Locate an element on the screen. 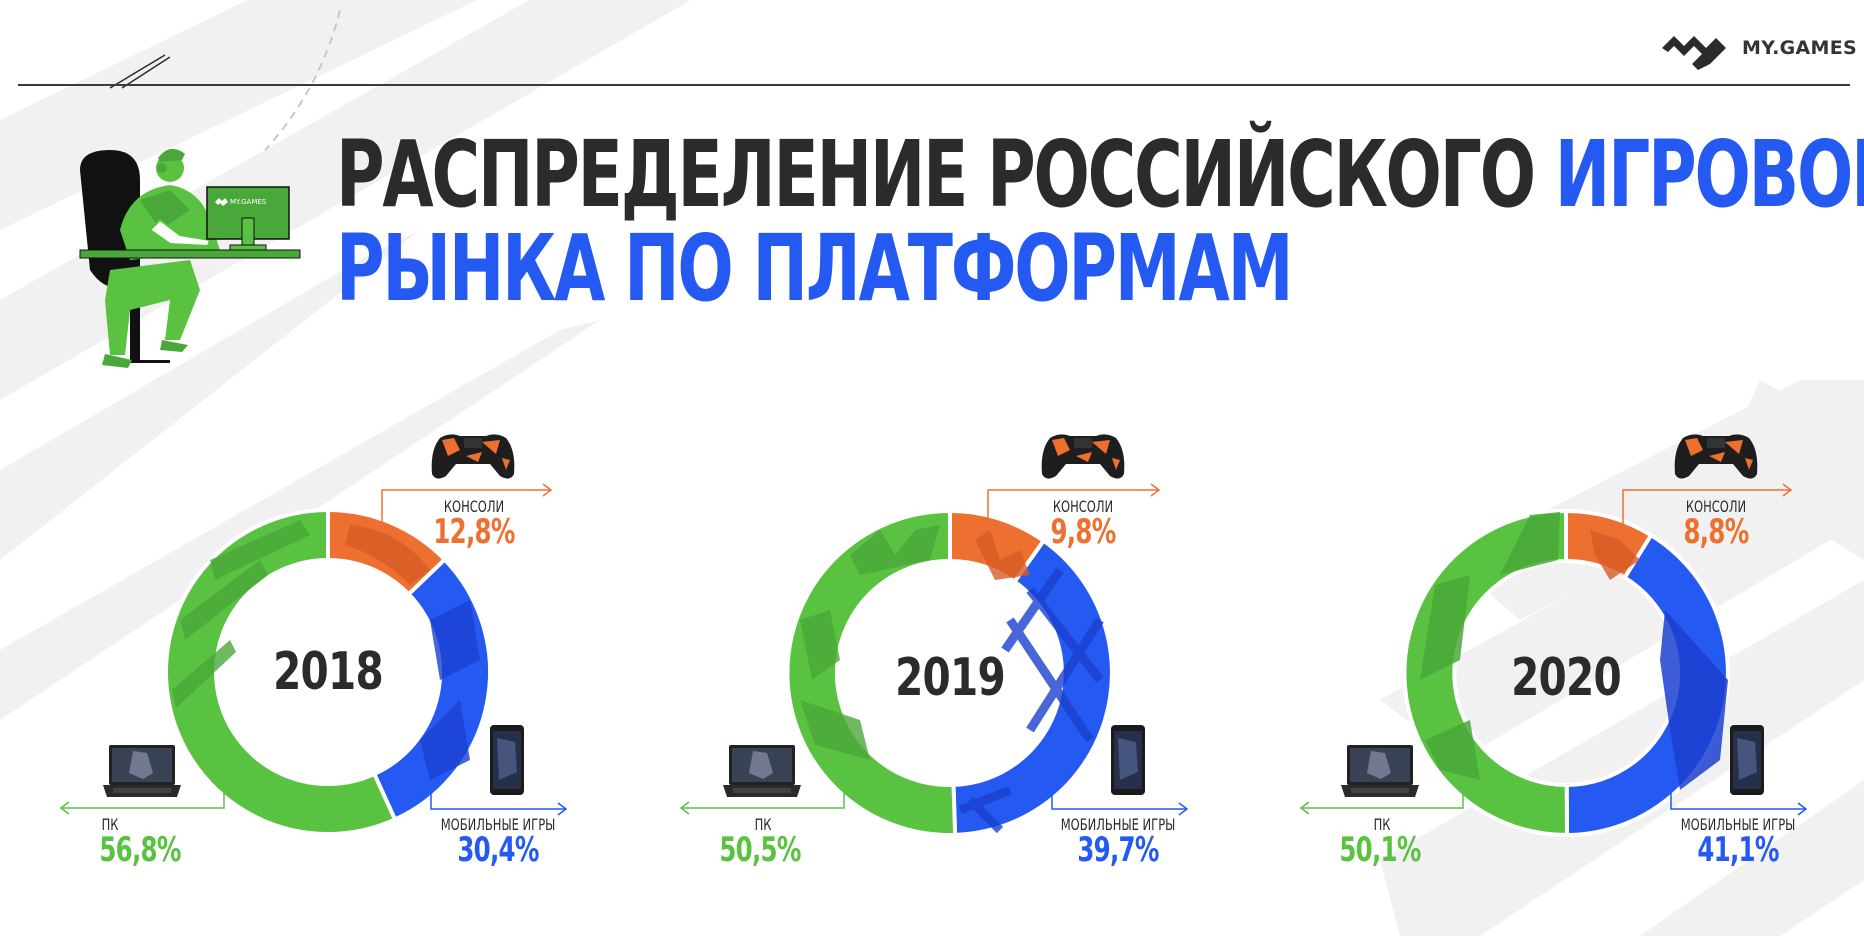 The height and width of the screenshot is (936, 1864). title-blue-part-2: РЫНКА ПО ПЛАТФОРМАМ is located at coordinates (815, 268).